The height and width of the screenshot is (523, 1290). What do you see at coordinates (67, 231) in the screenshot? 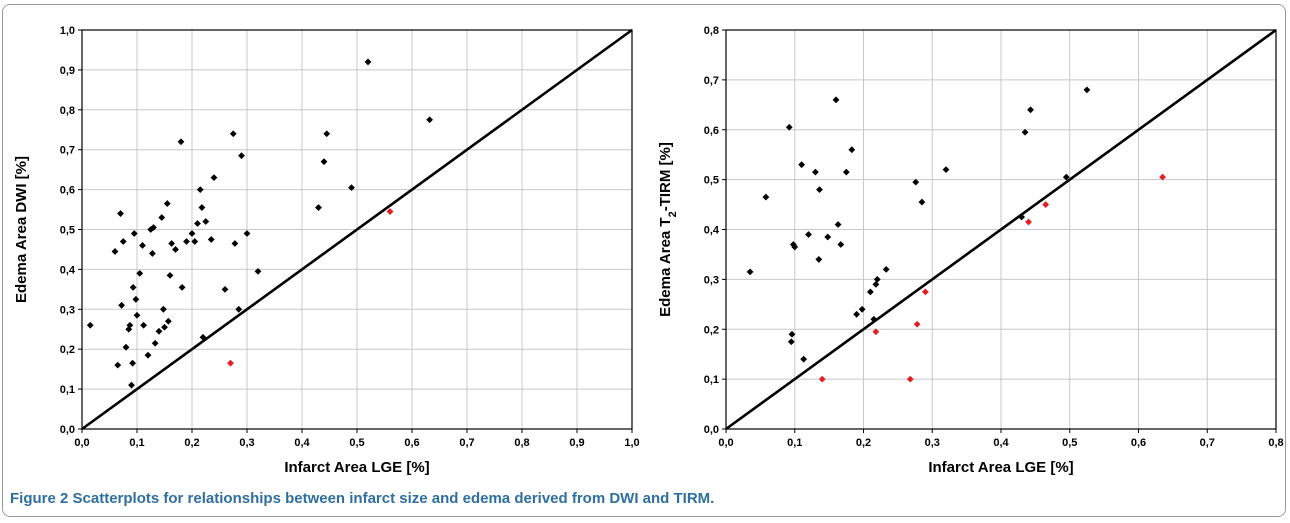
I see `y-tick-label: 0,5` at bounding box center [67, 231].